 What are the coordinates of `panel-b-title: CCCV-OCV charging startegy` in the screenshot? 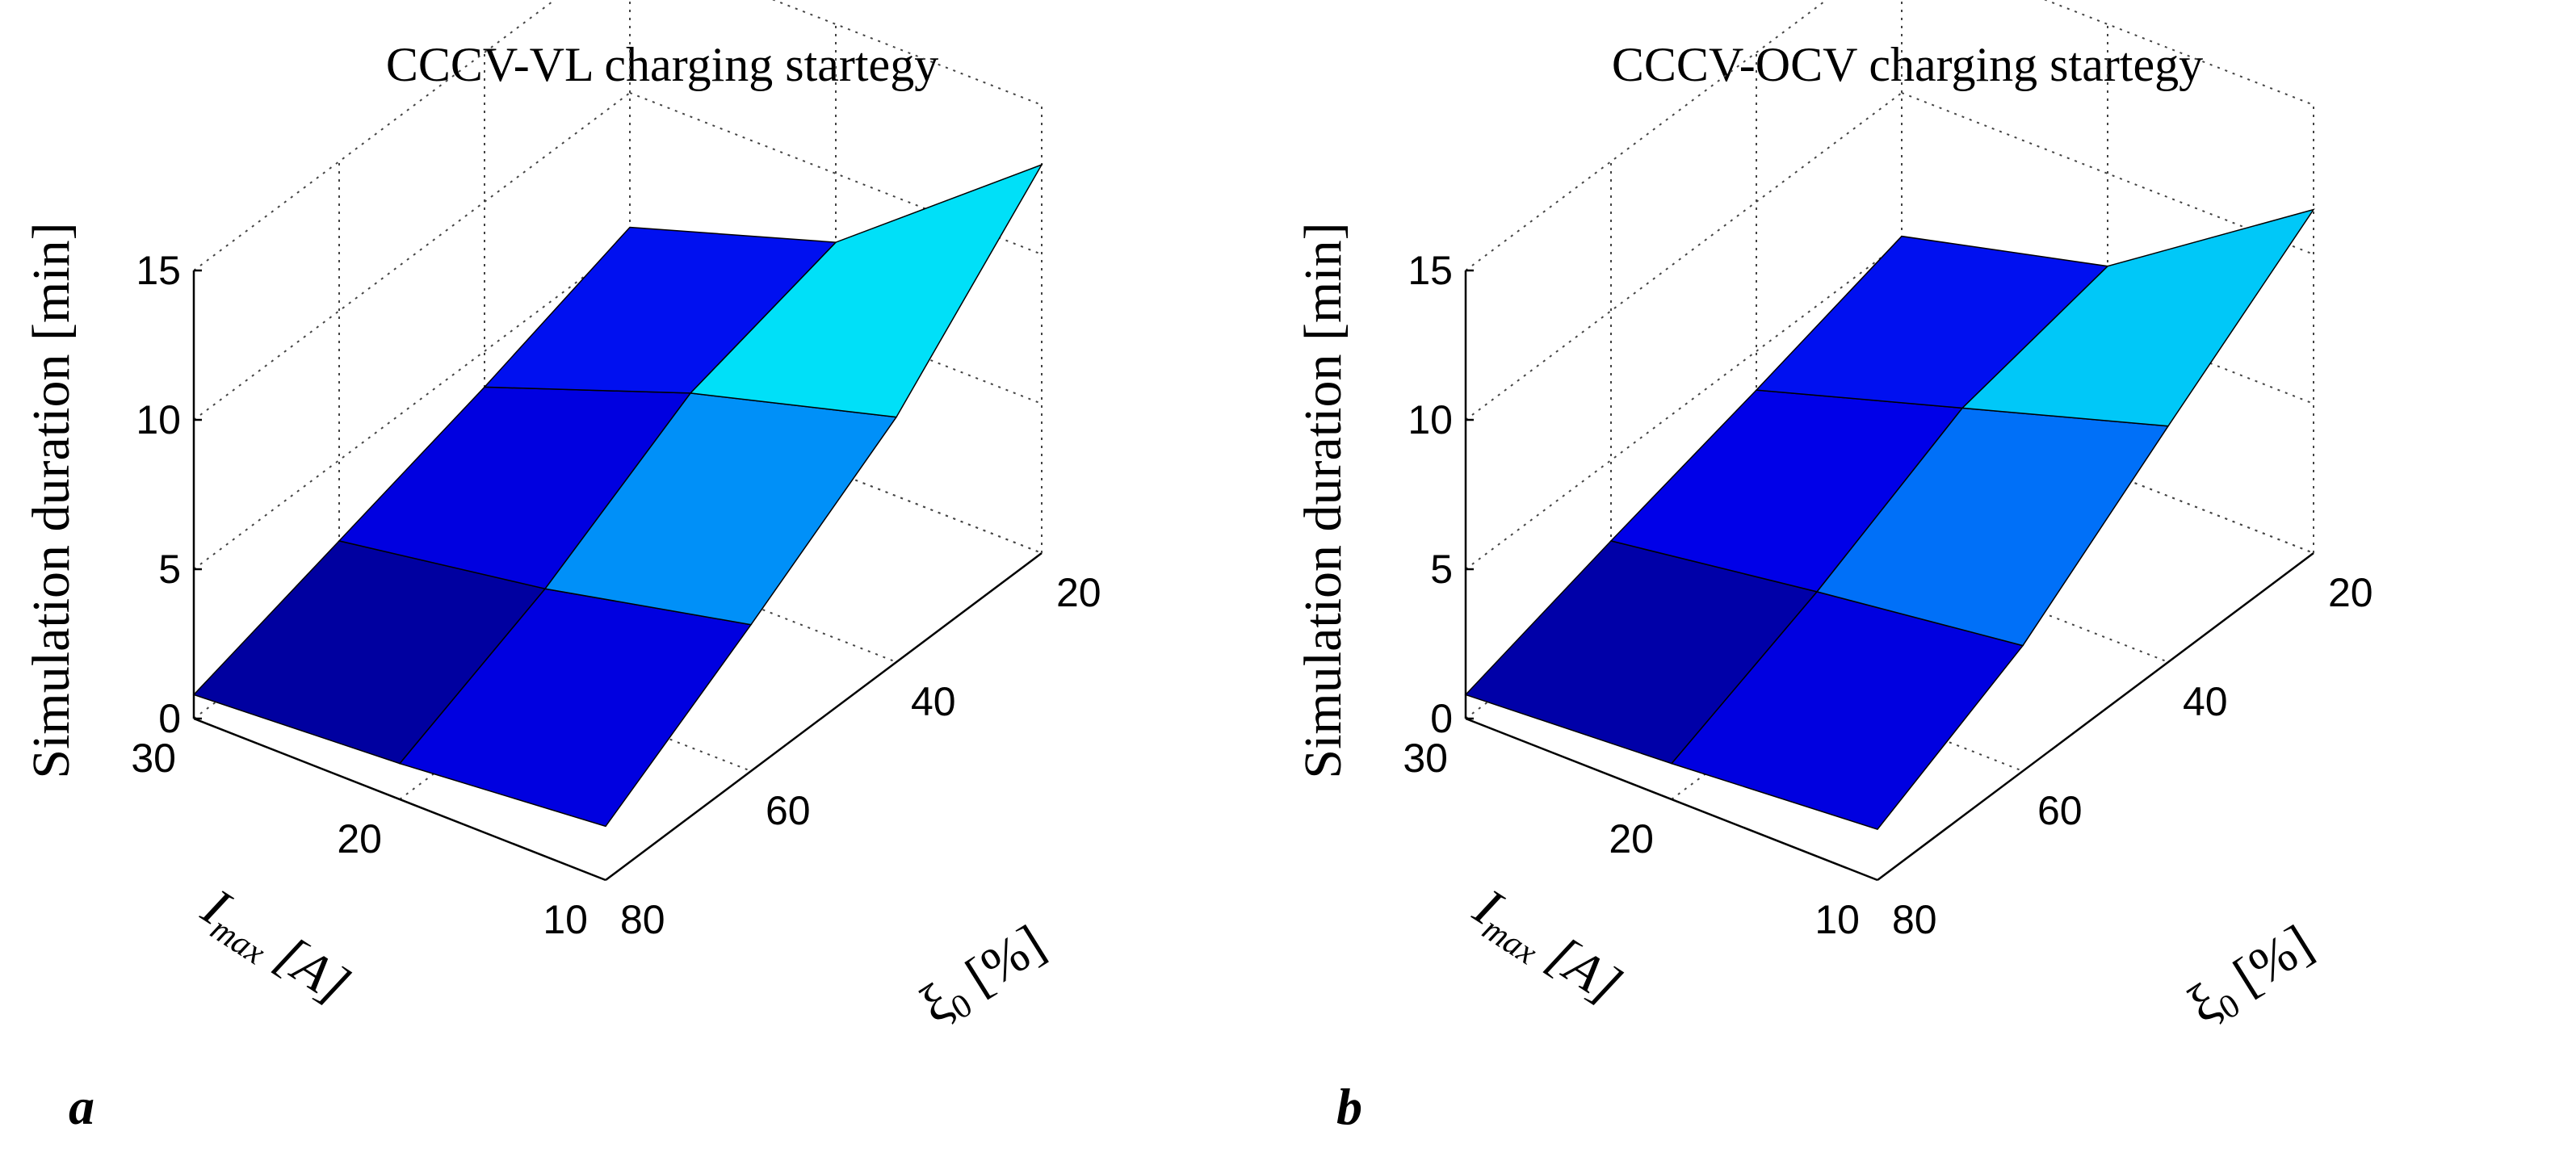 It's located at (1907, 64).